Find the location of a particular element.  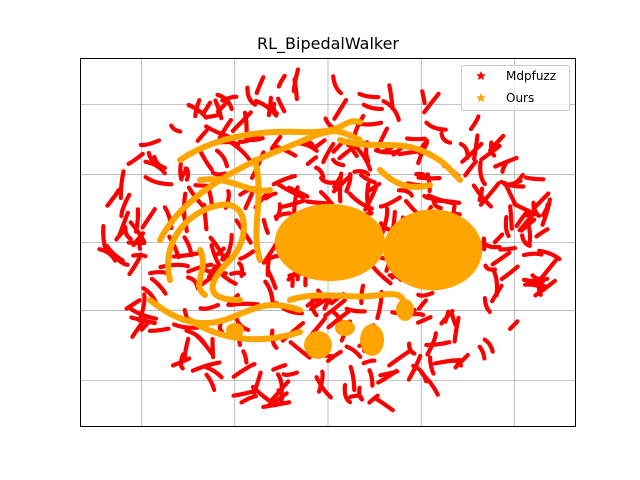

legend: Mdpfuzz Ours is located at coordinates (515, 88).